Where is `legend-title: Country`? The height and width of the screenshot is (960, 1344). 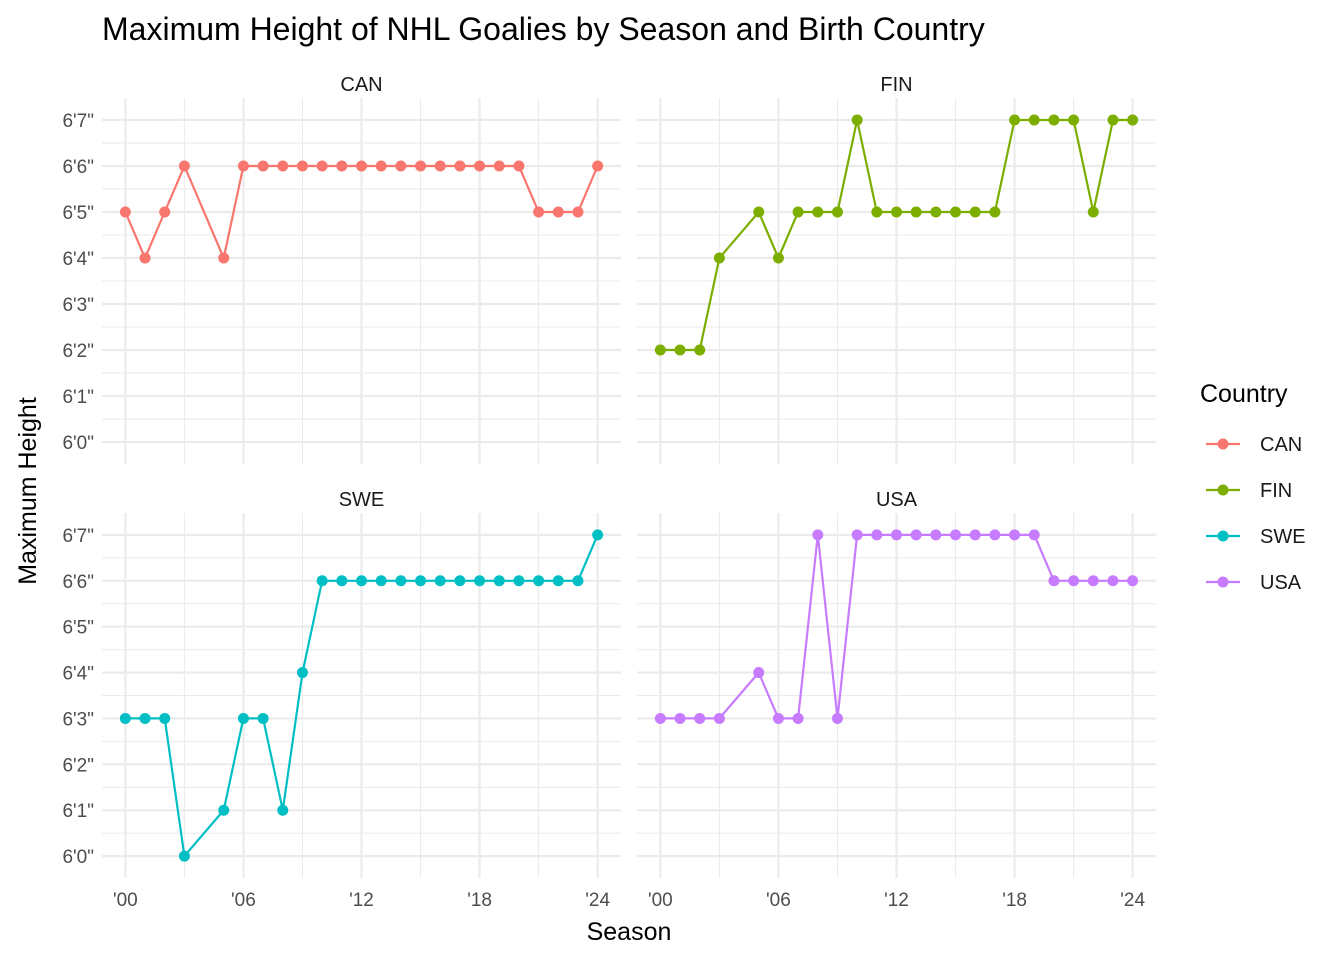 legend-title: Country is located at coordinates (1244, 394).